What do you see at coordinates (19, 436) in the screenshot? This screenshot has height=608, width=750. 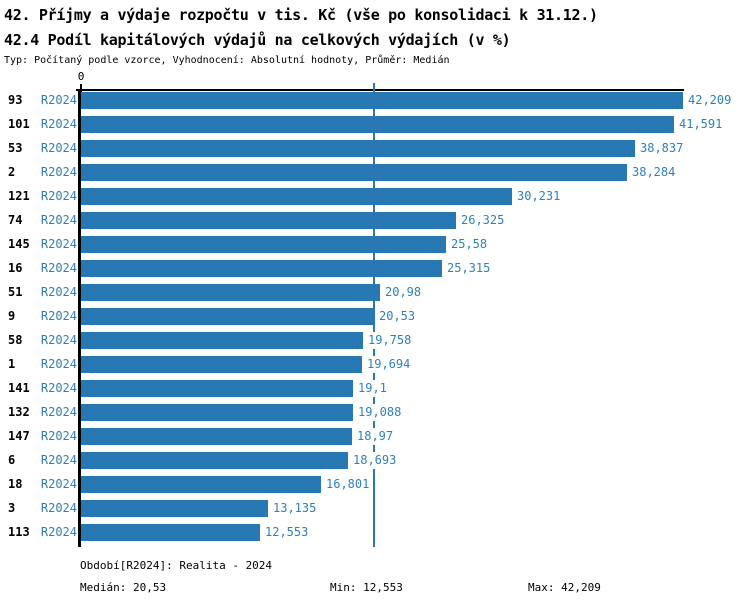 I see `row-category-label: 147` at bounding box center [19, 436].